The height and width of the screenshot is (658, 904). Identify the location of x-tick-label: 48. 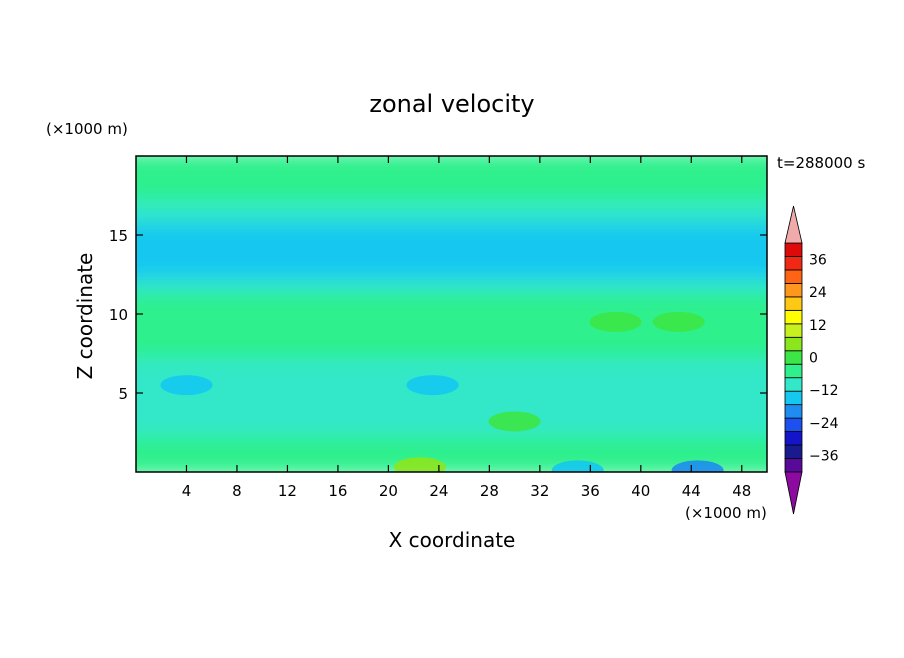
(741, 491).